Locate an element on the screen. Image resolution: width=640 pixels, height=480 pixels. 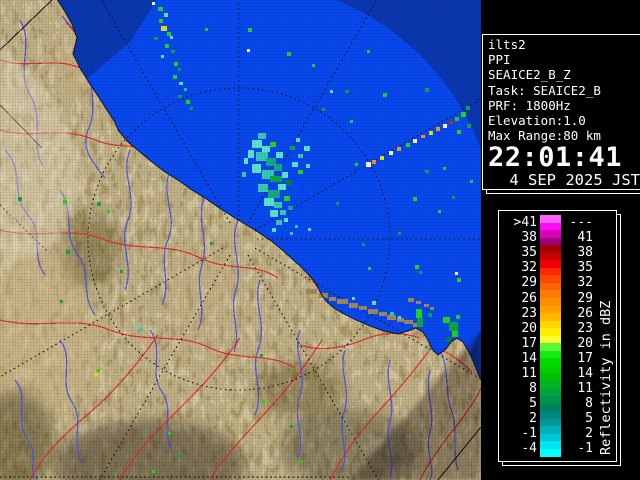
scale-row: 32 35 is located at coordinates (557, 268).